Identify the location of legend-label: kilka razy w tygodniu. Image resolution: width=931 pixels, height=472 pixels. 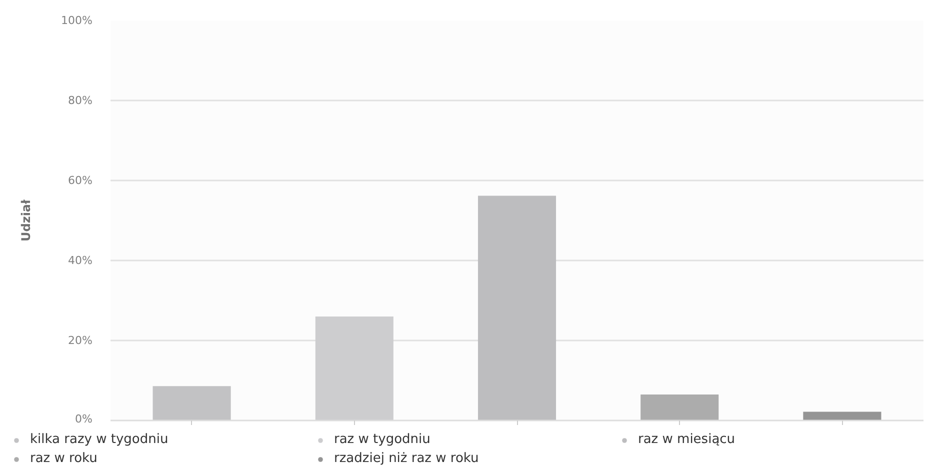
(100, 439).